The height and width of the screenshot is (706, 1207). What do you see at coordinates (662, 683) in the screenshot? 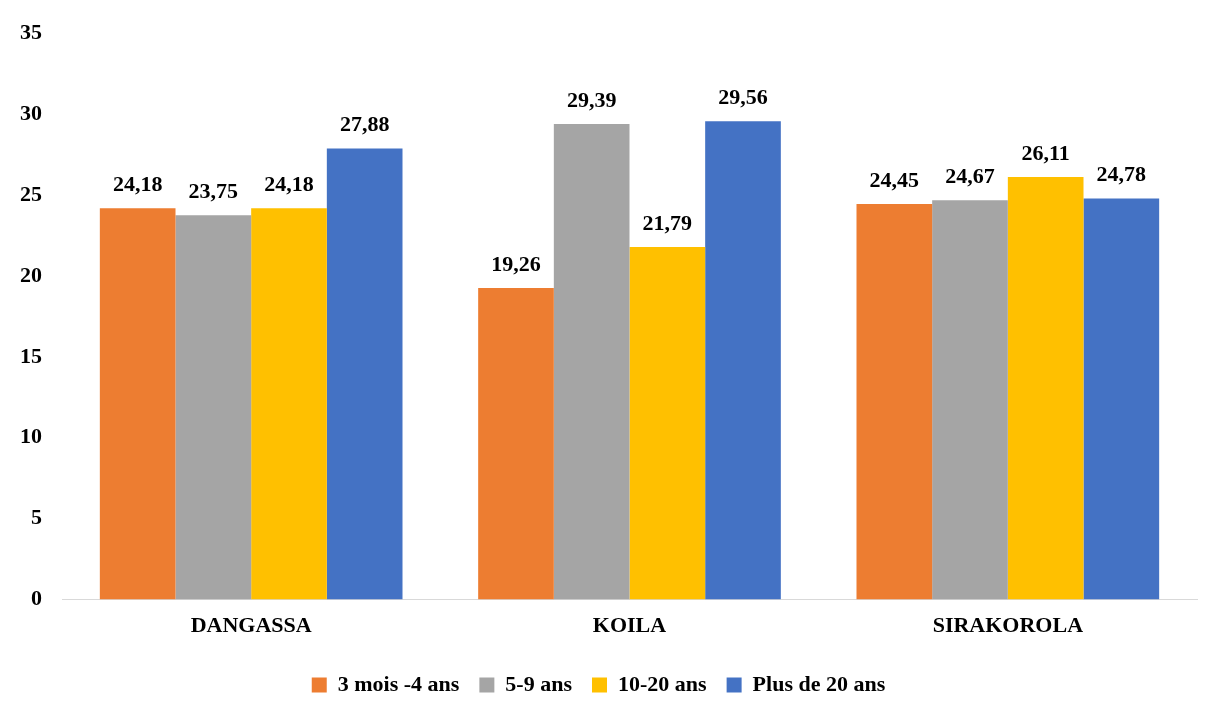
I see `legend-label: 10-20 ans` at bounding box center [662, 683].